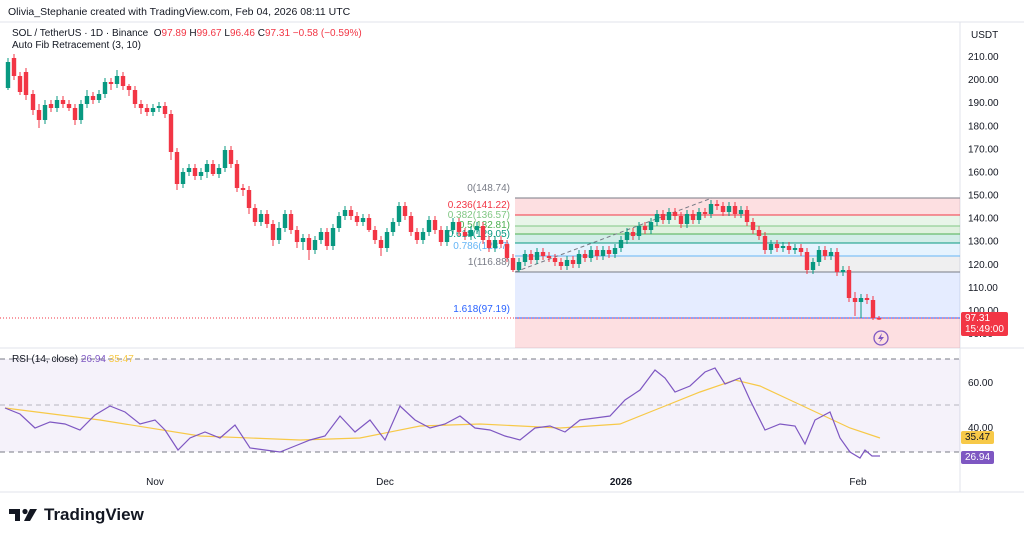 The image size is (1024, 538). Describe the element at coordinates (94, 514) in the screenshot. I see `brand-name: TradingView` at that location.